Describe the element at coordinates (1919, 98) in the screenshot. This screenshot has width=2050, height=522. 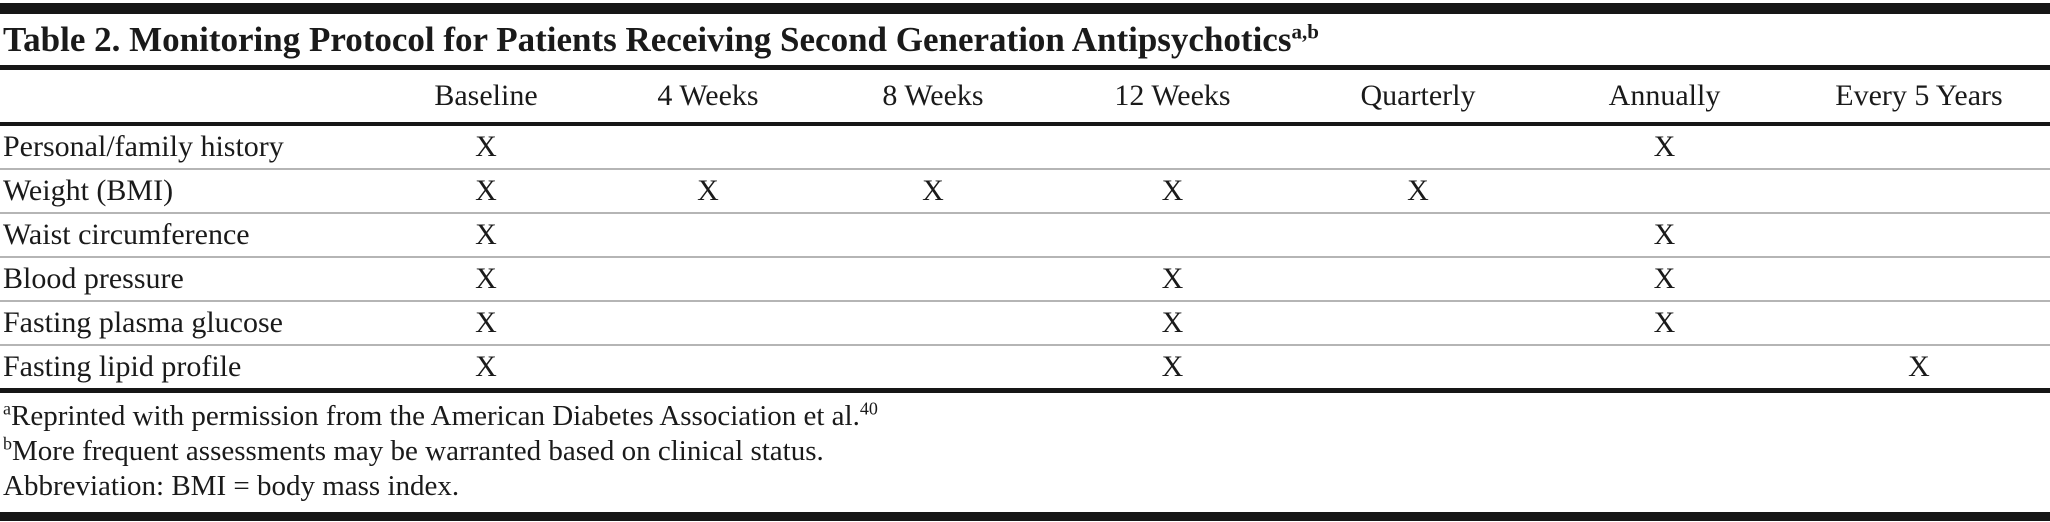
I see `column-header-every-5-years: Every 5 Years` at that location.